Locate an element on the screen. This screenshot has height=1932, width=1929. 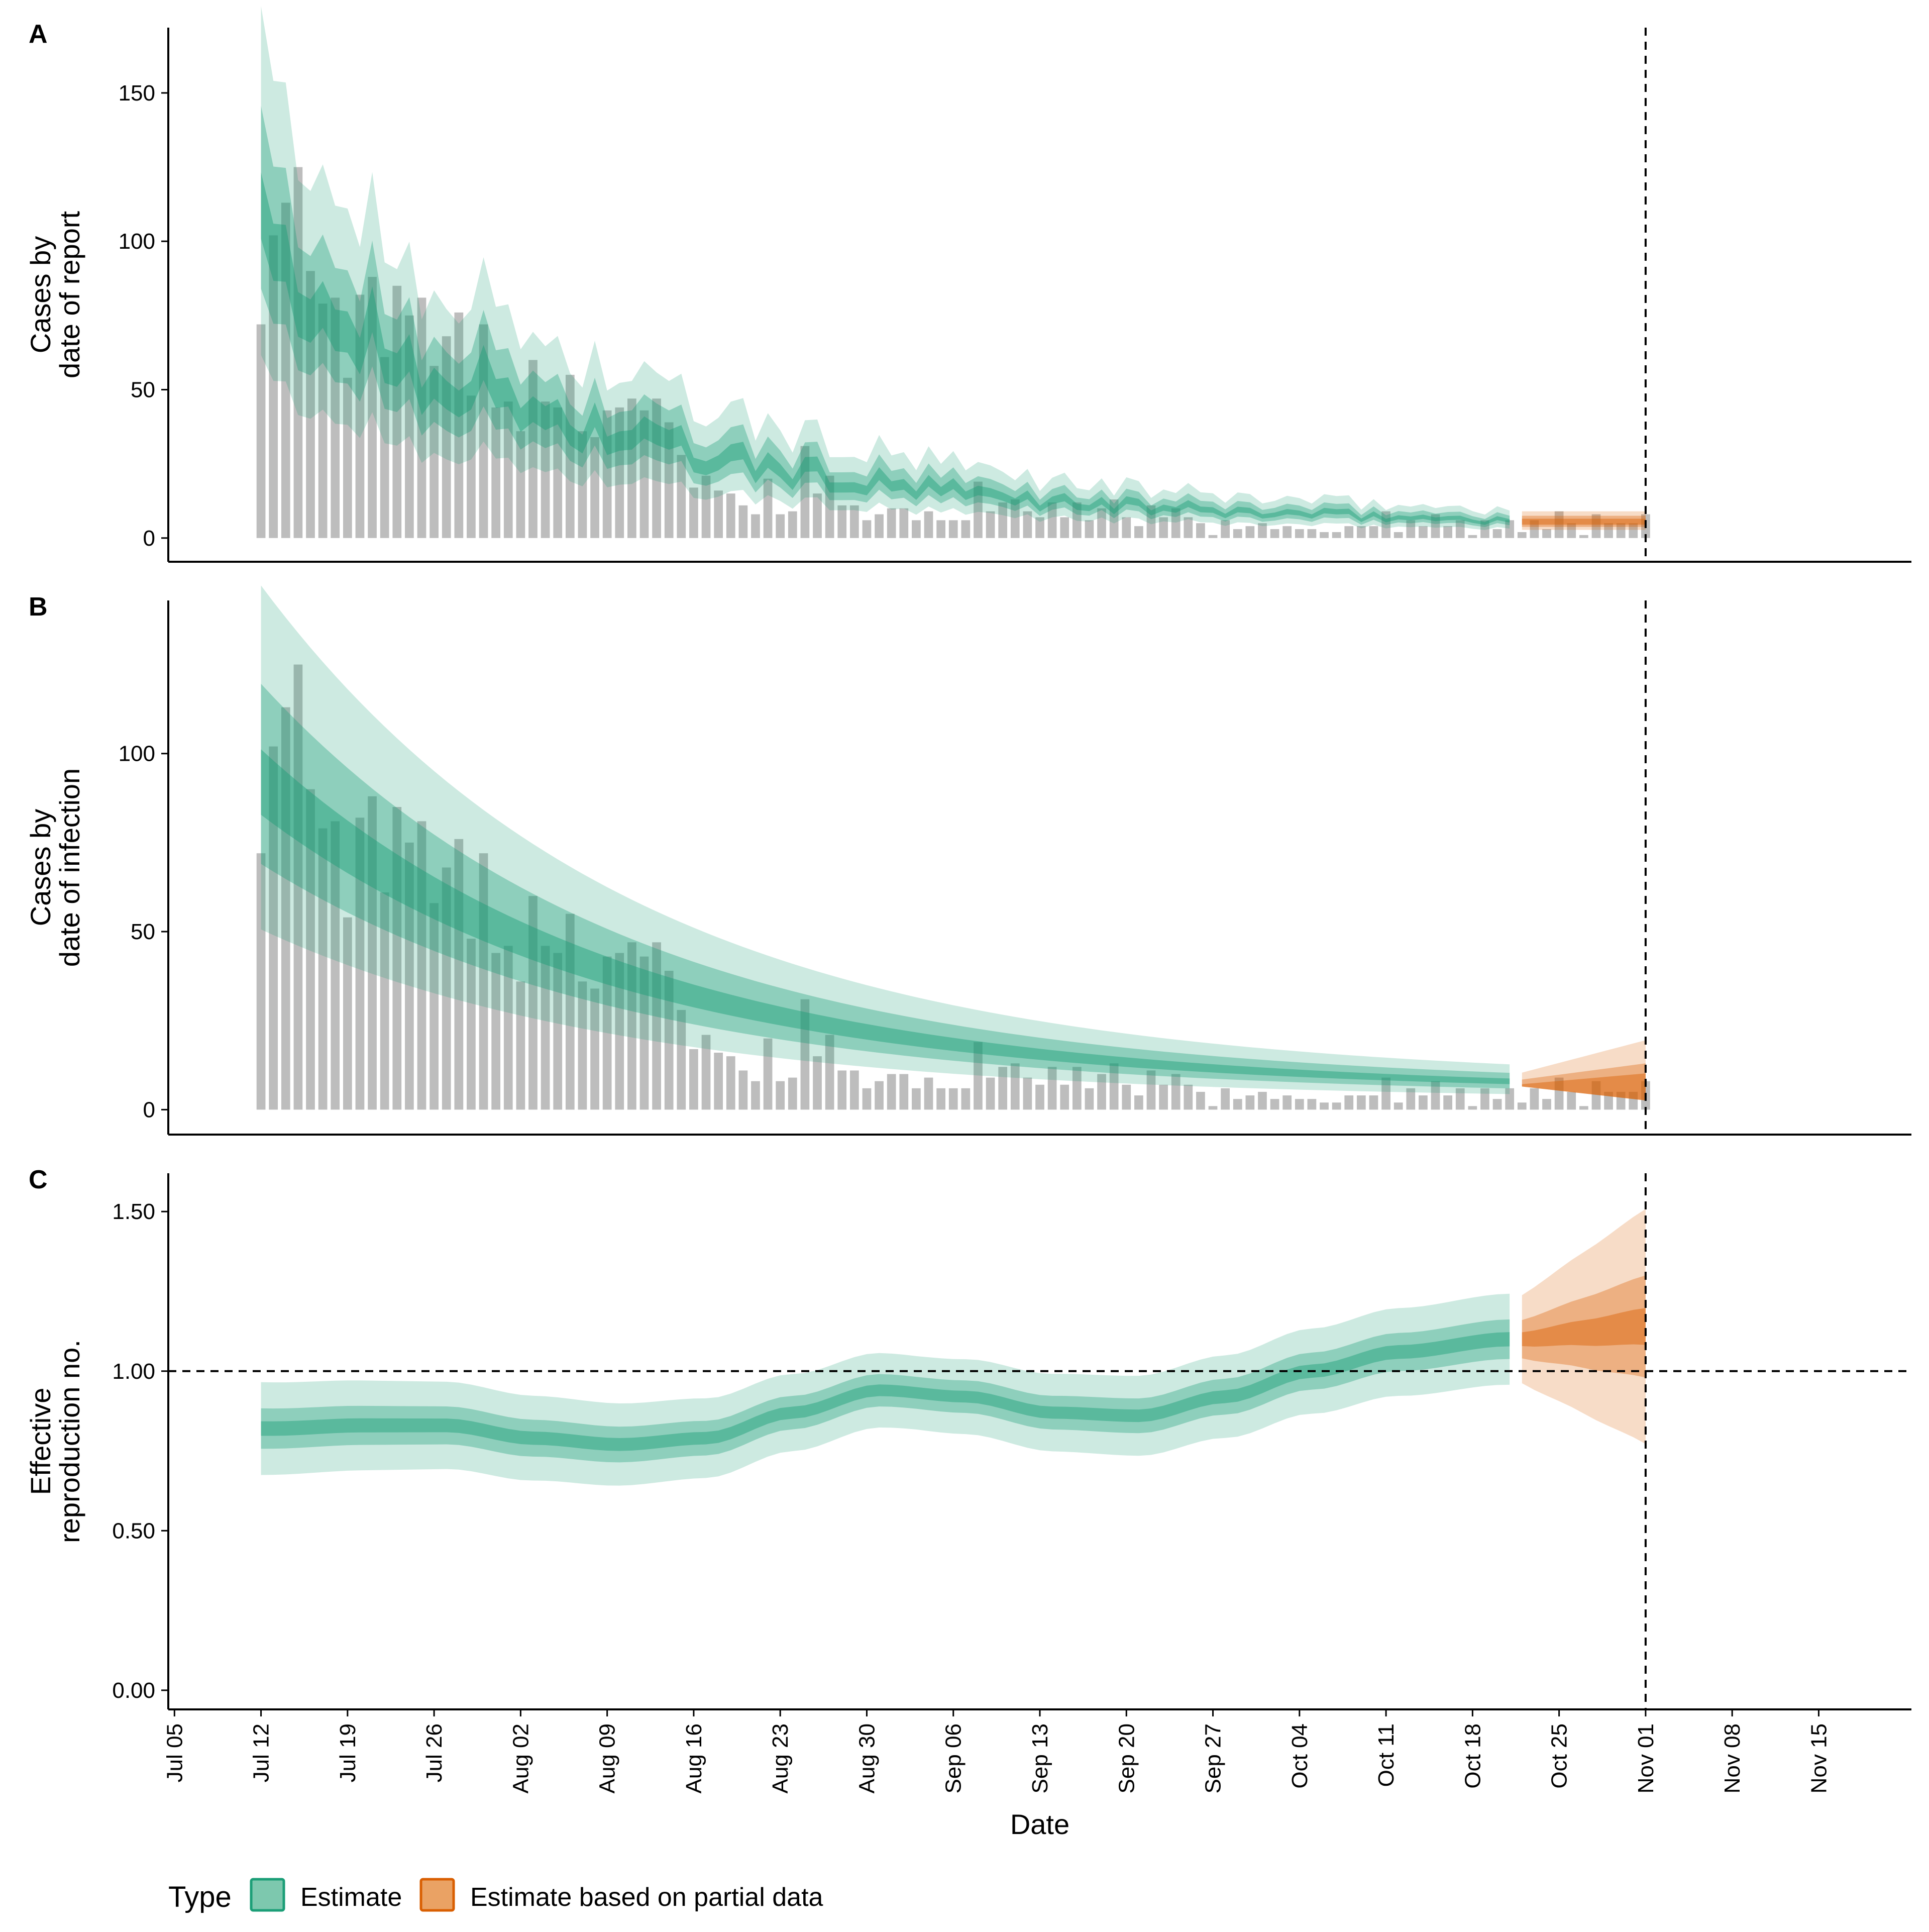
y-axis-title-line: Effective is located at coordinates (40, 1441).